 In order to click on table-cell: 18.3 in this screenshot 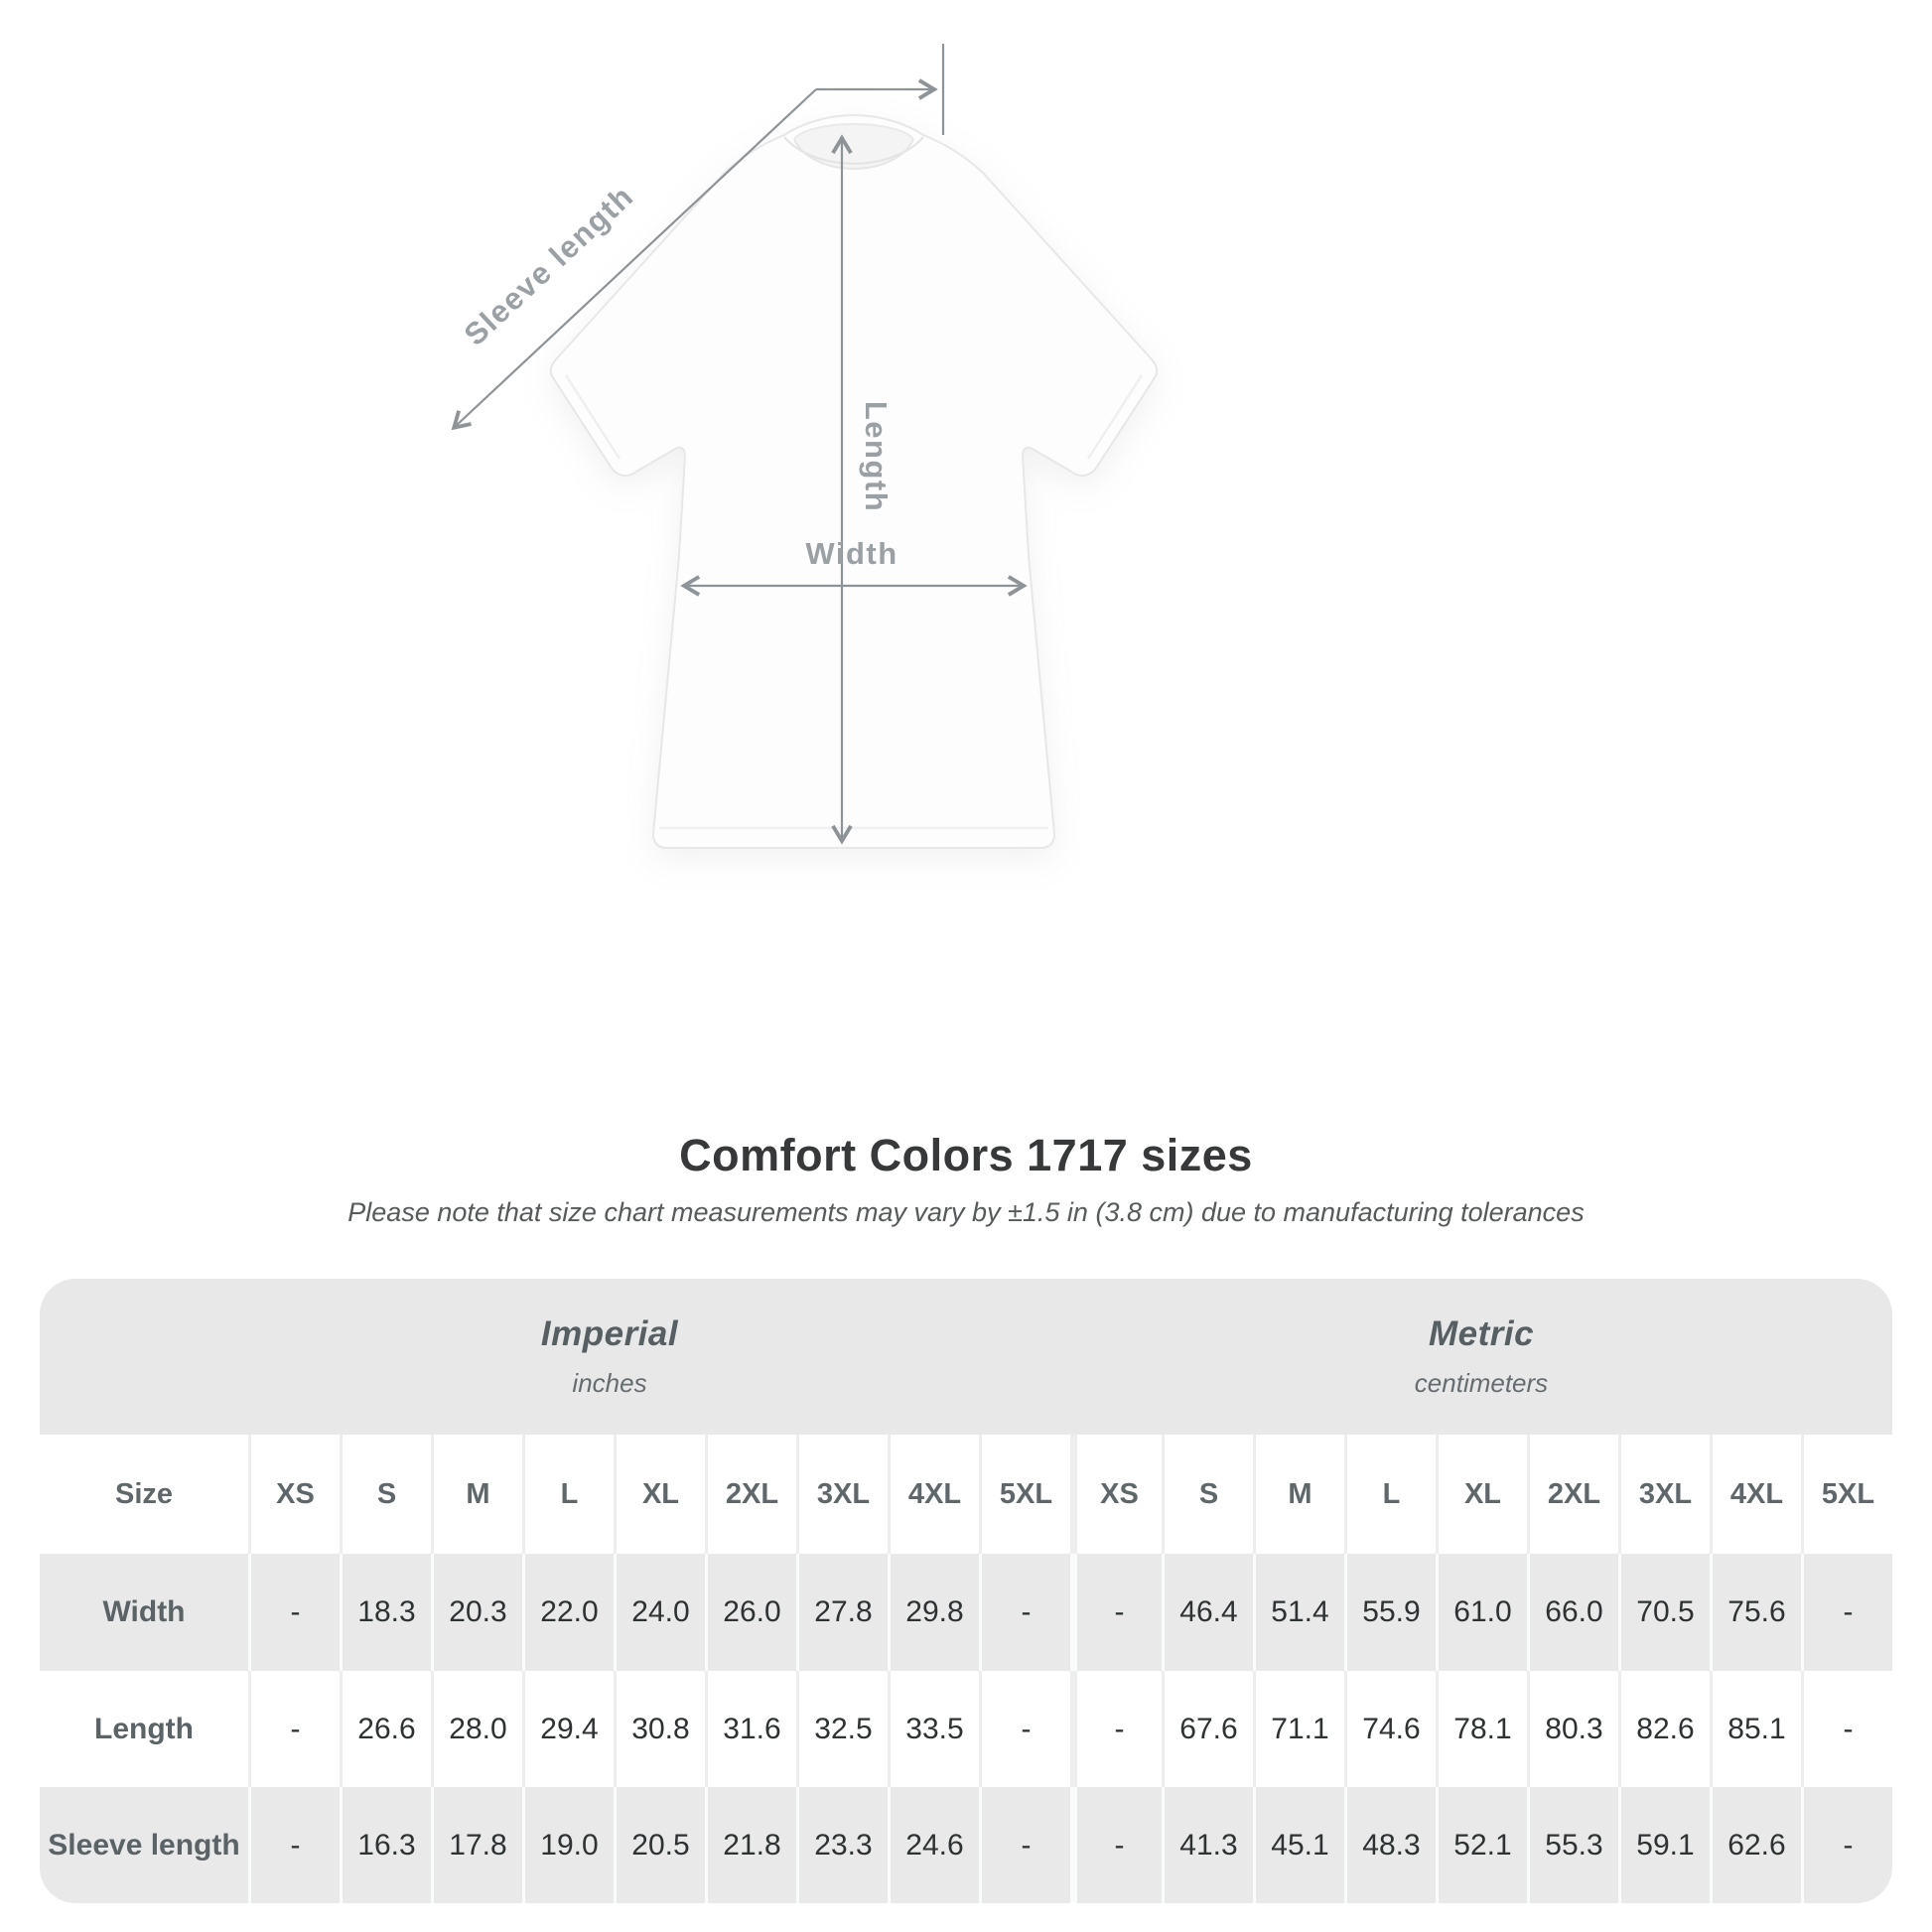, I will do `click(385, 1613)`.